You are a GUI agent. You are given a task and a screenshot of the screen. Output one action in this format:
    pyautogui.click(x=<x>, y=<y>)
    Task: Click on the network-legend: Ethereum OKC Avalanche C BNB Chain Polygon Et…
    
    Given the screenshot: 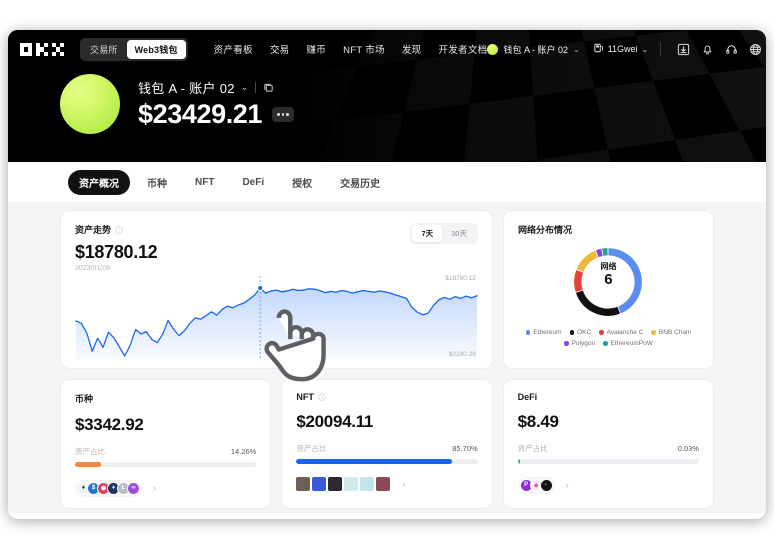 What is the action you would take?
    pyautogui.click(x=608, y=338)
    